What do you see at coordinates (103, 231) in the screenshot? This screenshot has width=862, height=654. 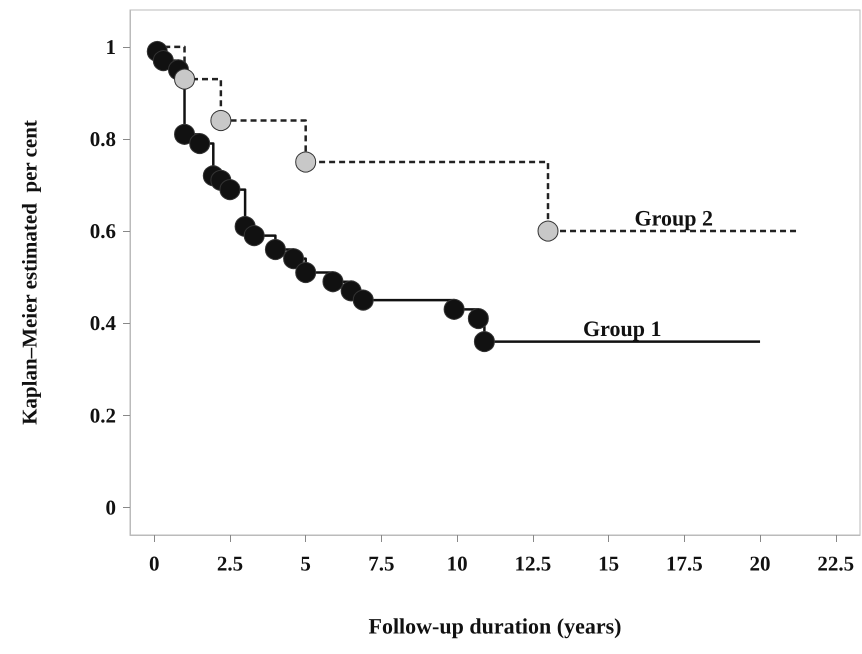 I see `y-tick-label: 0.6` at bounding box center [103, 231].